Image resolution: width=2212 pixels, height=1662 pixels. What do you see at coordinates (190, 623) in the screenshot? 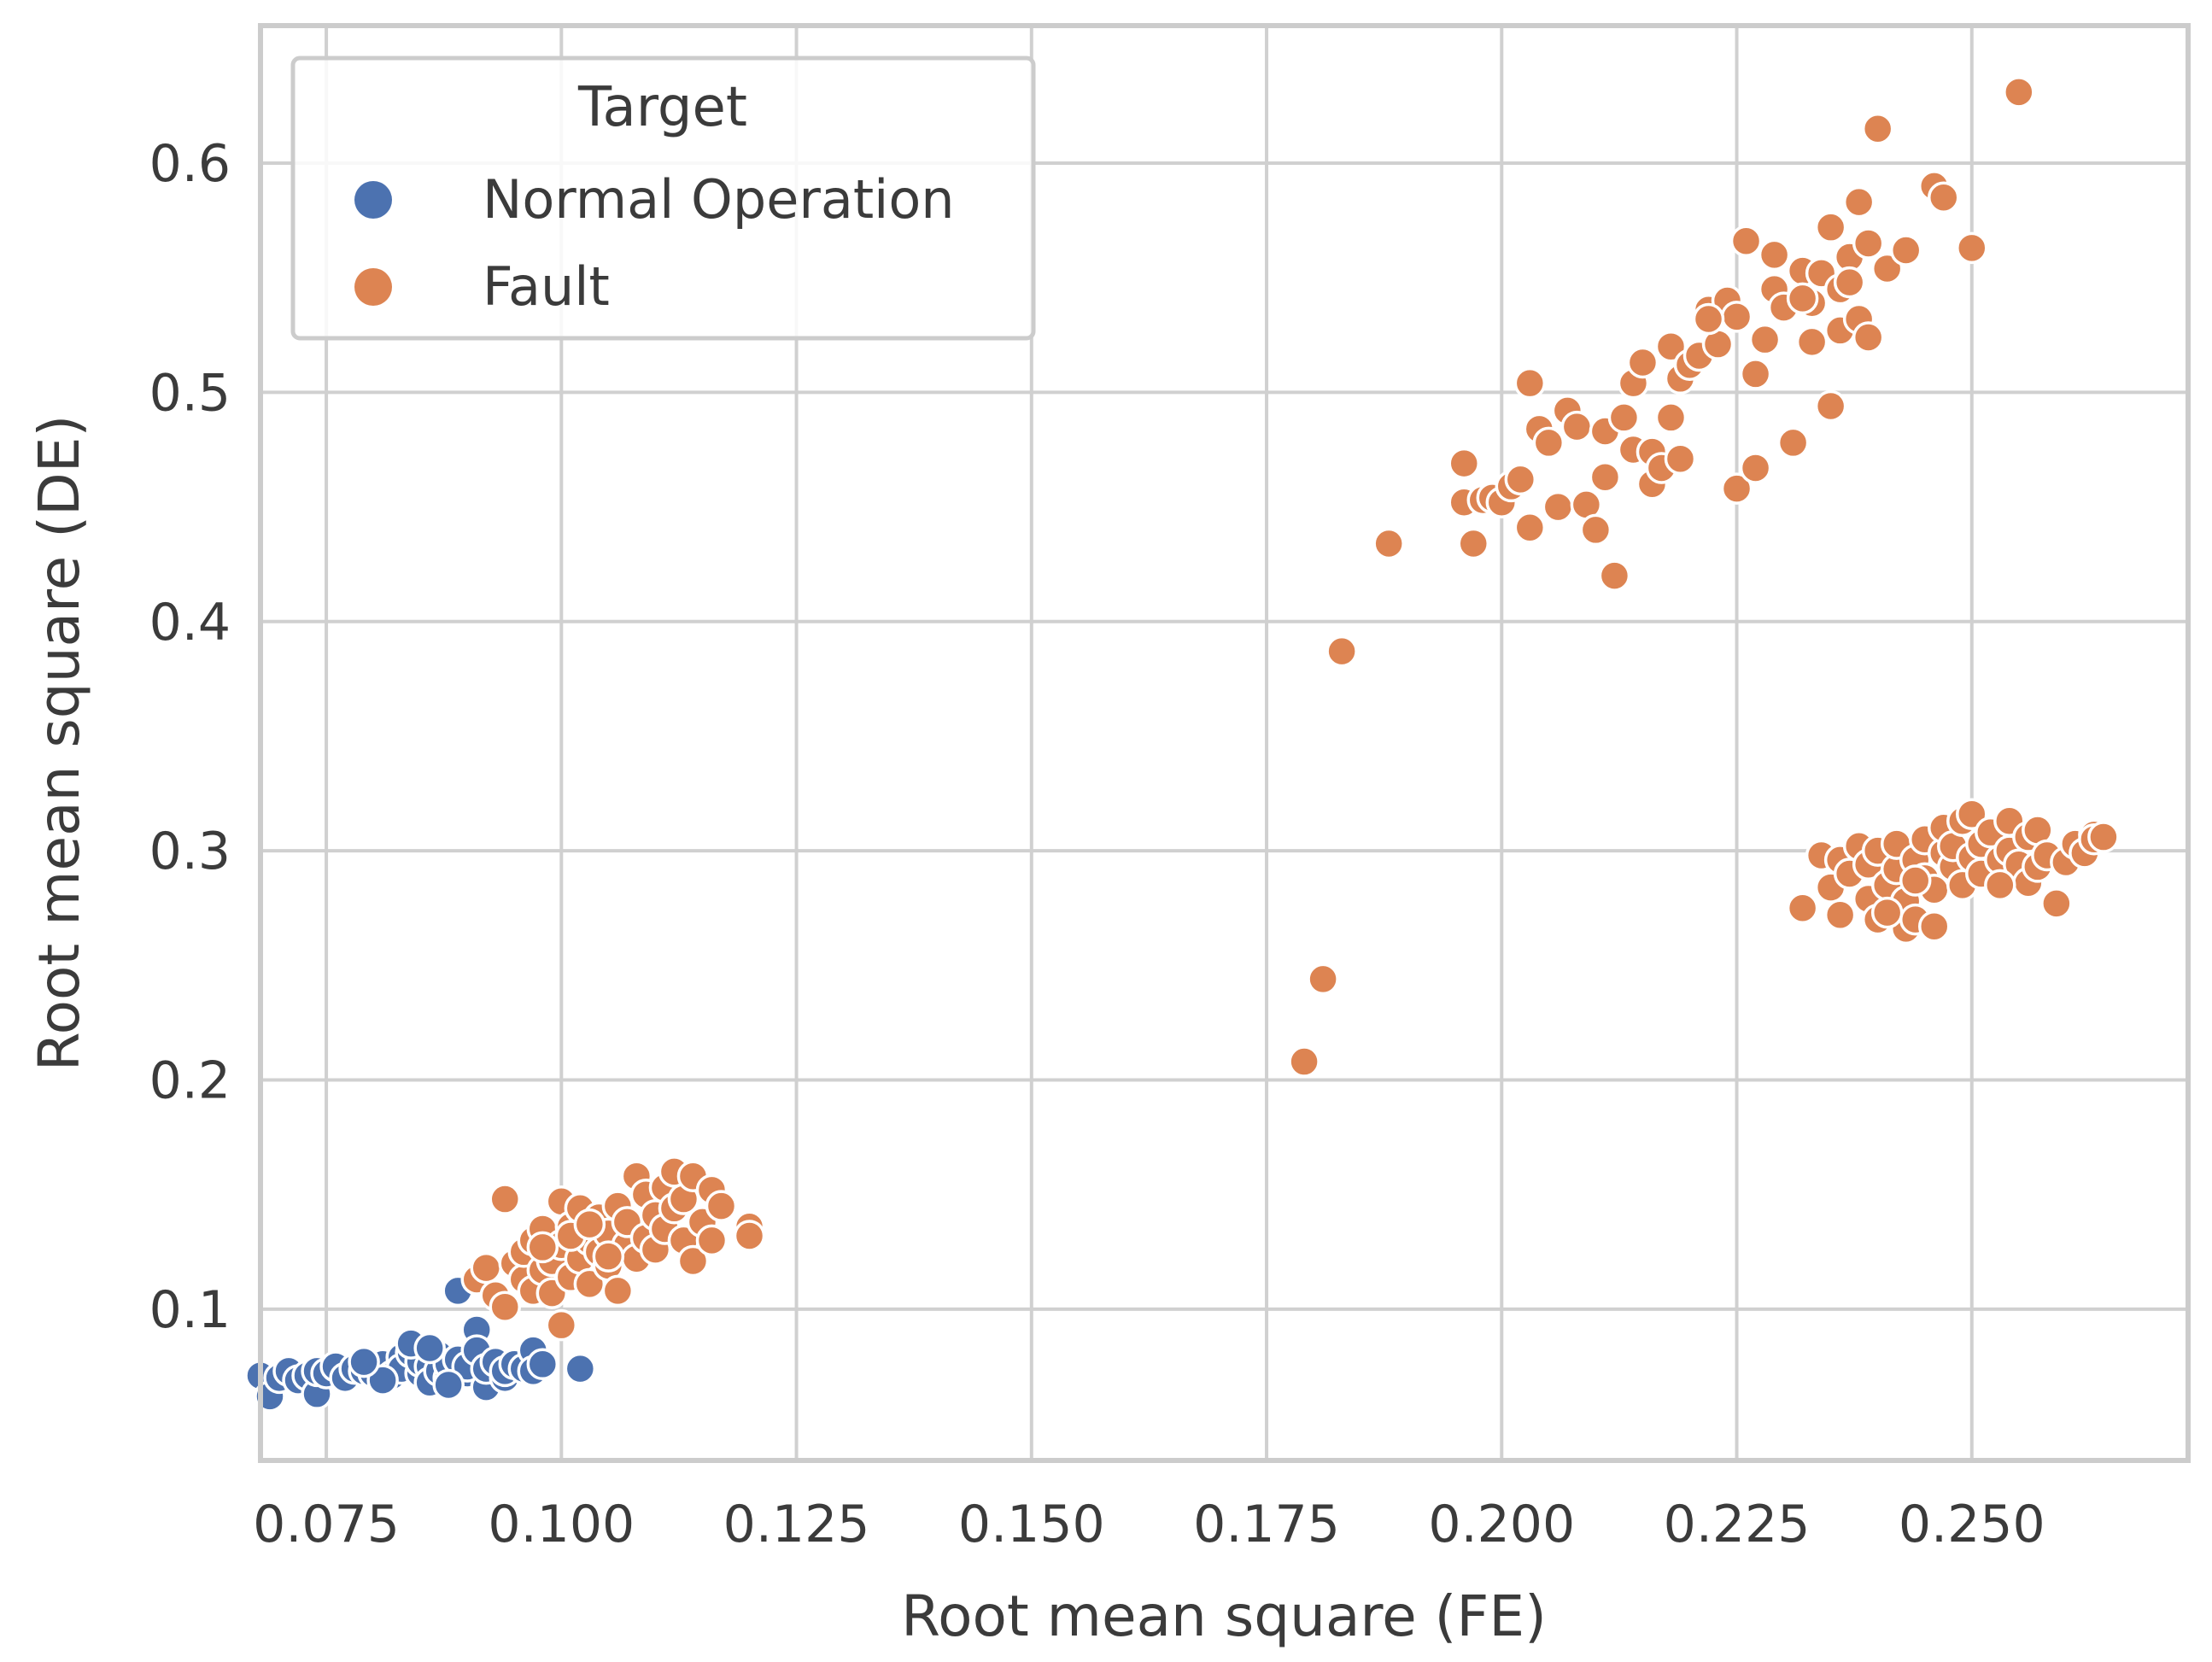
I see `y-tick-label: 0.4` at bounding box center [190, 623].